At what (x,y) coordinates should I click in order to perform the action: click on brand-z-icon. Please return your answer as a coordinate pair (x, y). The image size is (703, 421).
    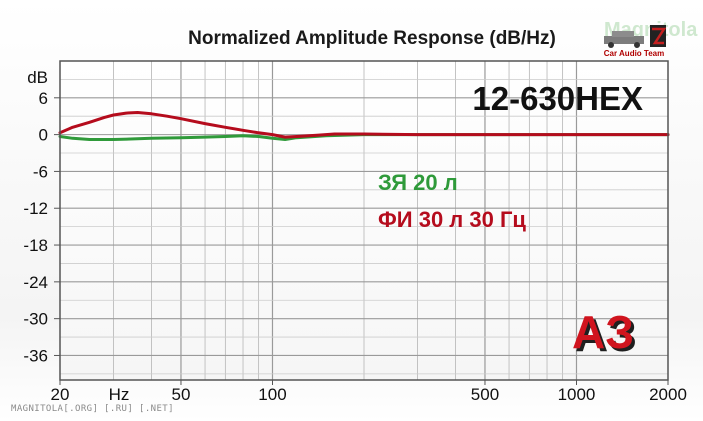
    Looking at the image, I should click on (659, 36).